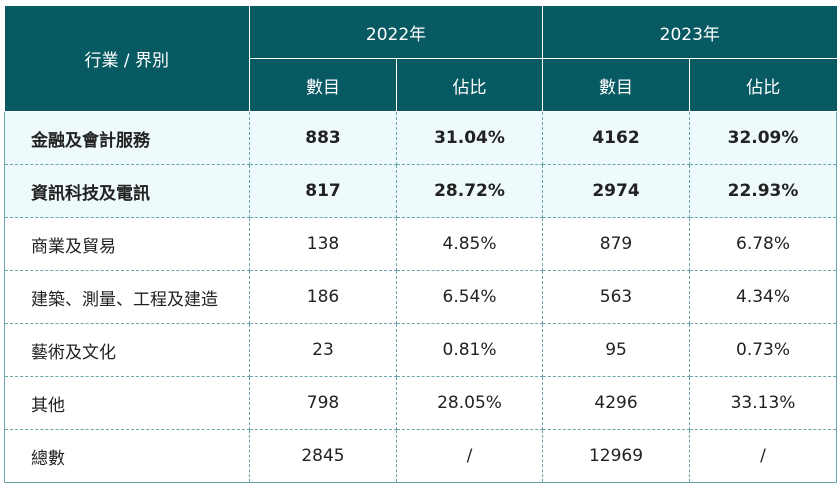  I want to click on cell-share-2022: 6.54%, so click(469, 297).